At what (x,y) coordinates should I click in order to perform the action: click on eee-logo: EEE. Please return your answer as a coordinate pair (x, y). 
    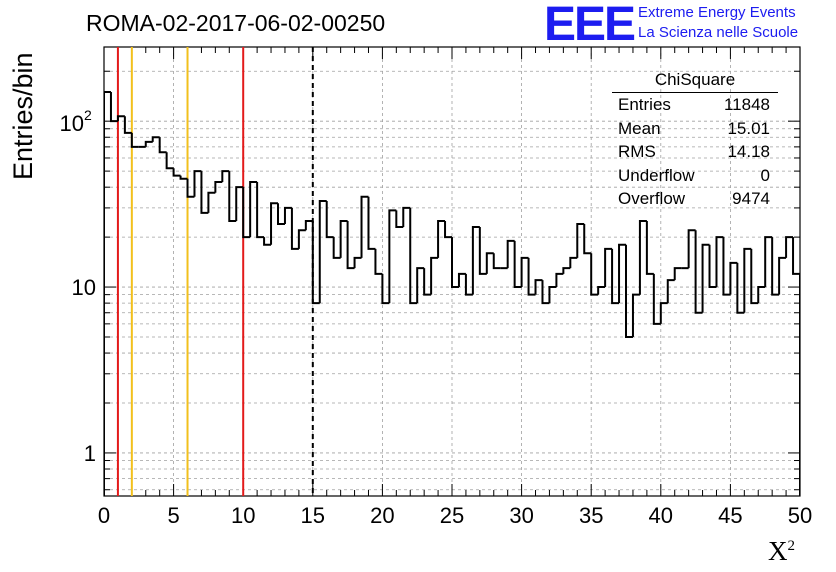
    Looking at the image, I should click on (590, 25).